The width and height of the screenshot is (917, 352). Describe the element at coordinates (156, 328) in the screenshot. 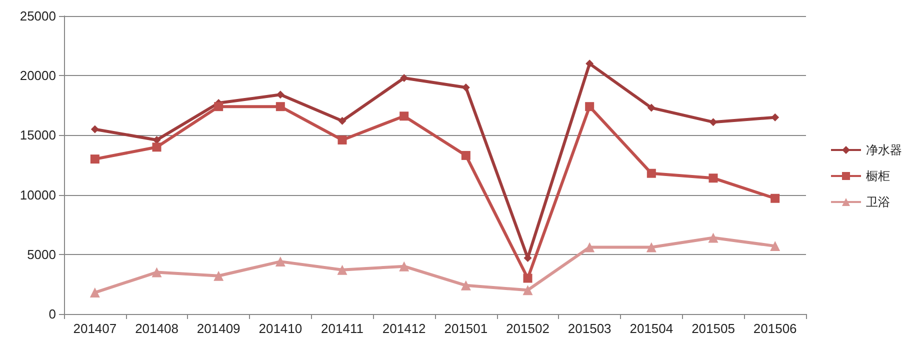

I see `x-tick-label: 201408` at that location.